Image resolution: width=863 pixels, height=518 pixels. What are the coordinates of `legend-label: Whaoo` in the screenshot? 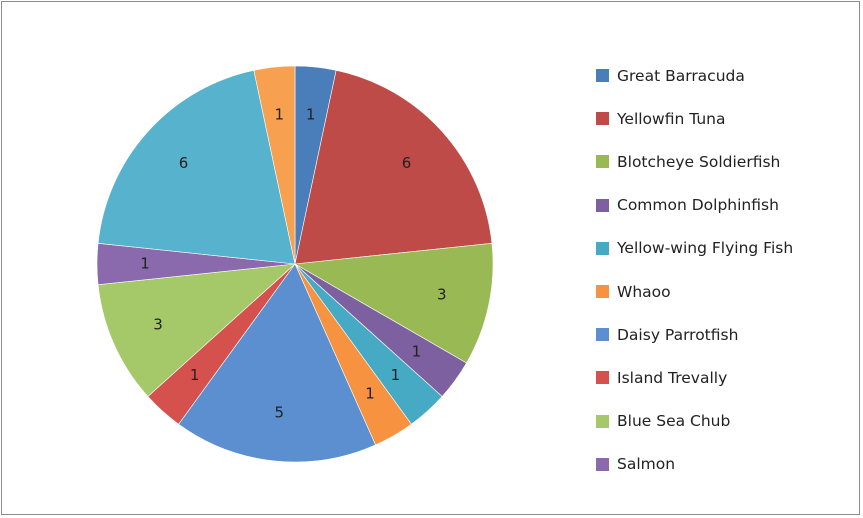 It's located at (644, 291).